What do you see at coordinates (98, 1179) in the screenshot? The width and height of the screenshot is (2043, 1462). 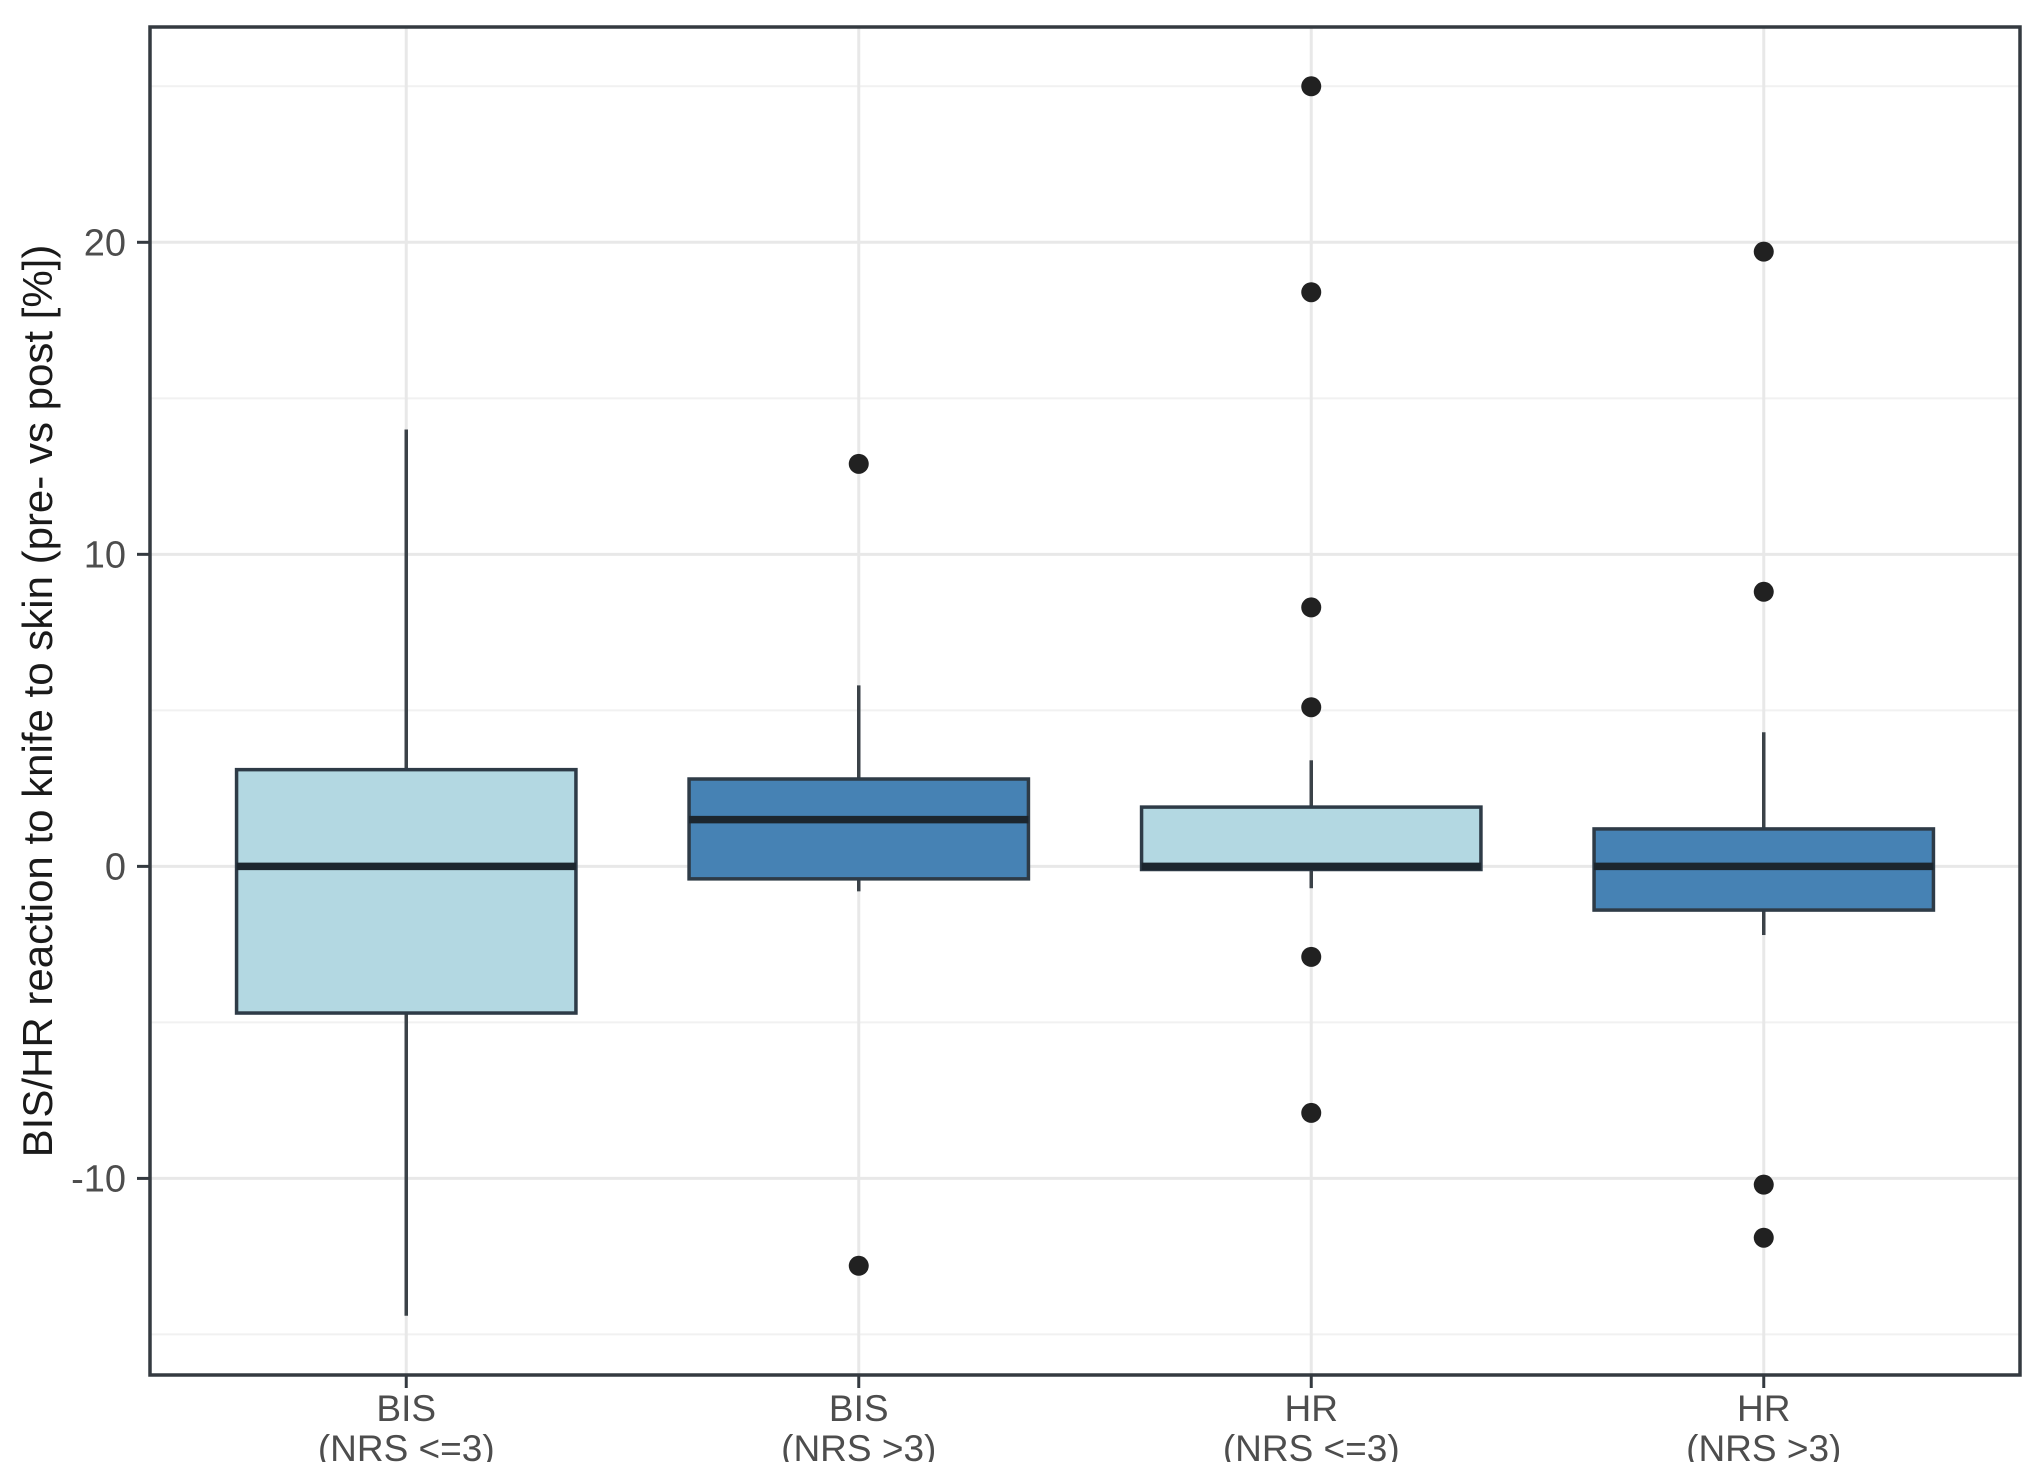 I see `y-tick-label: -10` at bounding box center [98, 1179].